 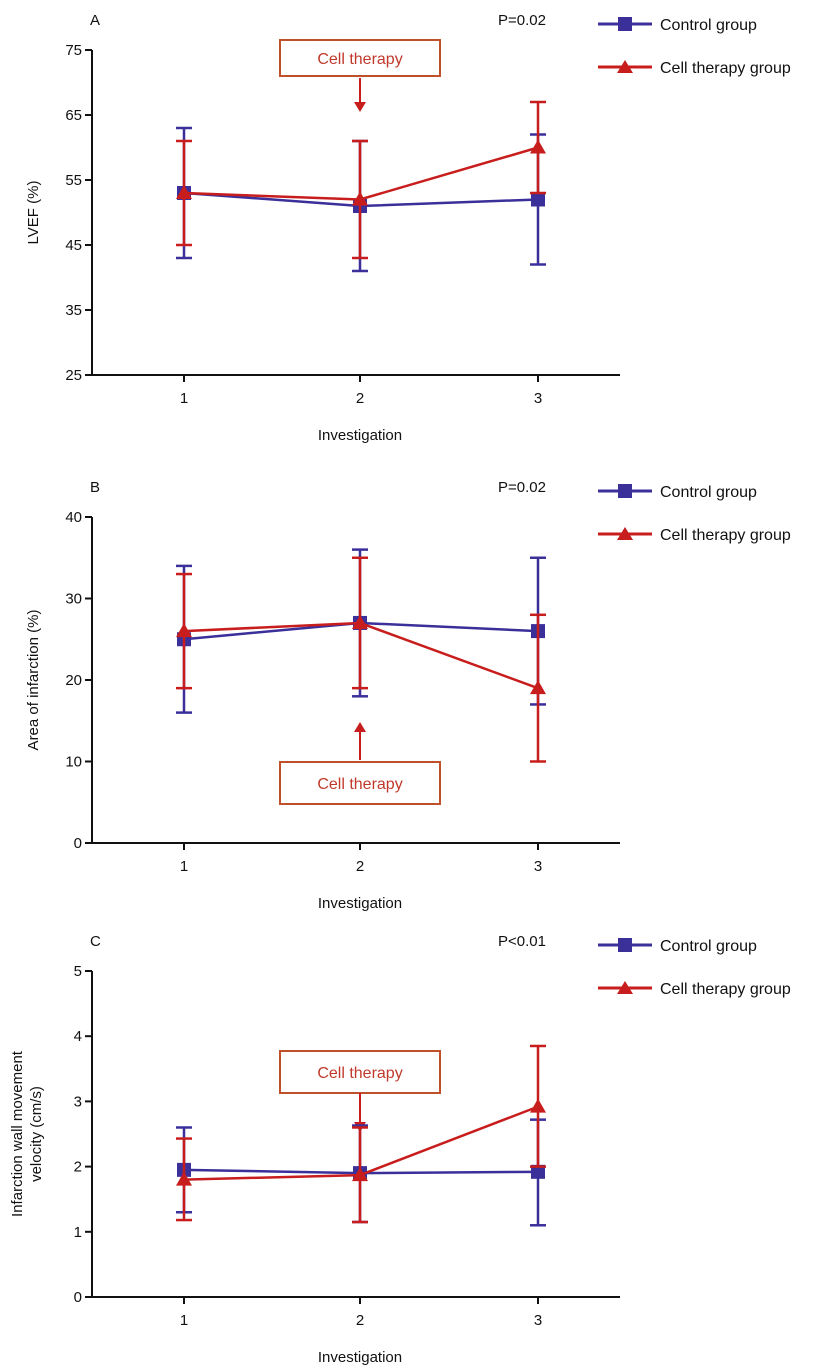 I want to click on panel-label: B, so click(x=95, y=487).